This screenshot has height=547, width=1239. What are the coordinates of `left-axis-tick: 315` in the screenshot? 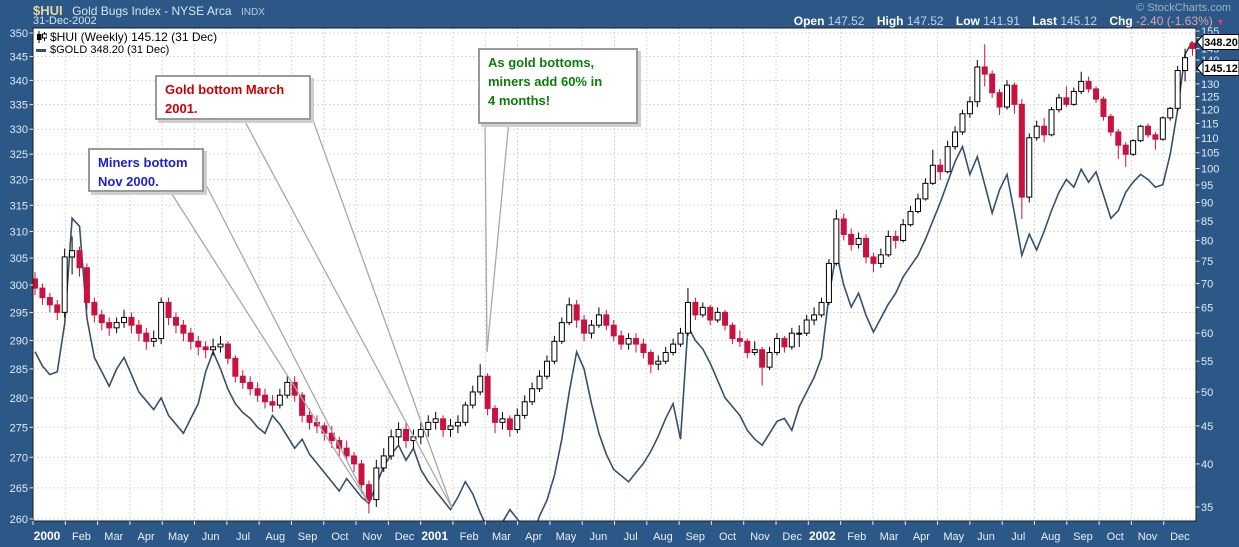 It's located at (19, 206).